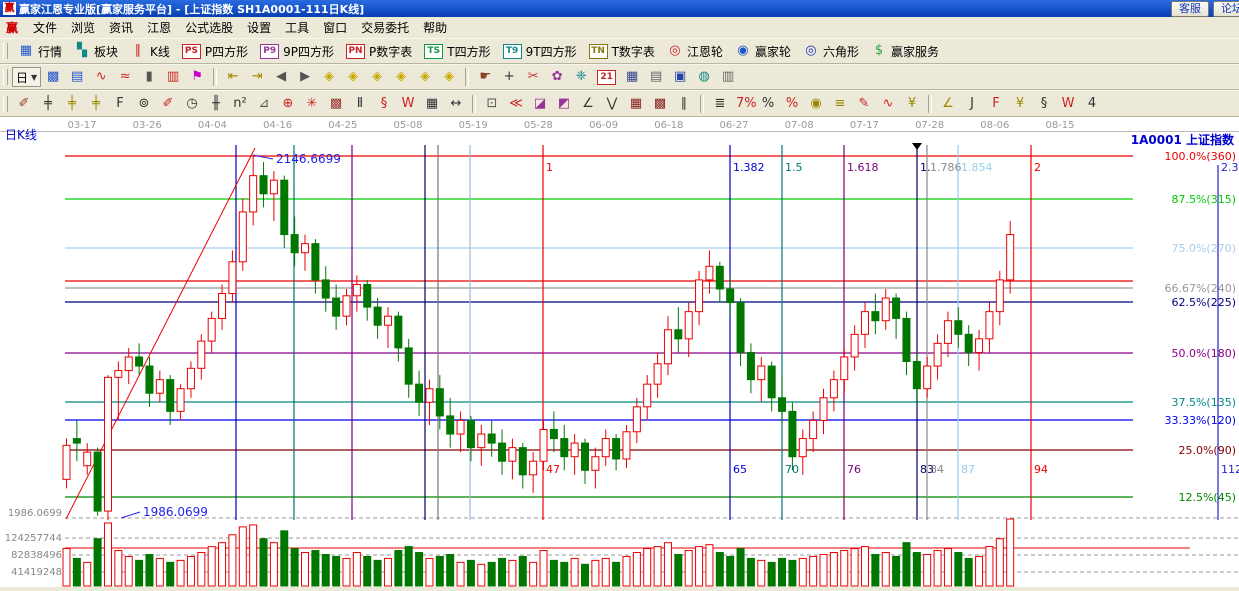 This screenshot has width=1239, height=591. I want to click on t-number-button: TN T数字表, so click(622, 51).